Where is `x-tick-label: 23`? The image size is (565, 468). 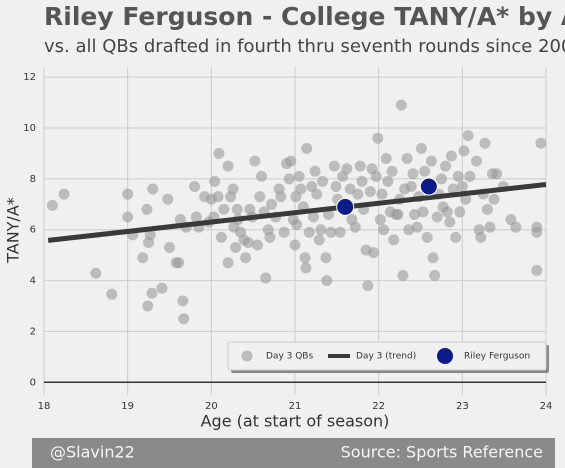 x-tick-label: 23 is located at coordinates (462, 406).